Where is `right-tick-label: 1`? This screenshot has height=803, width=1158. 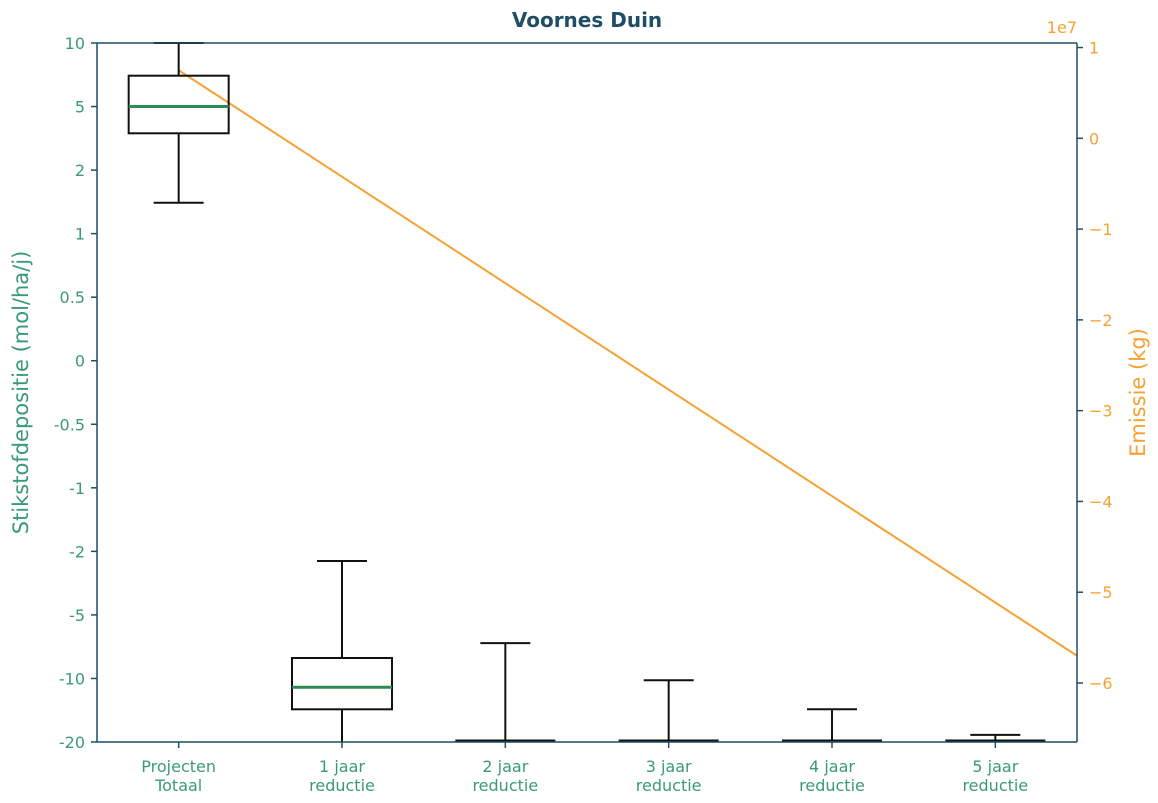
right-tick-label: 1 is located at coordinates (1094, 48).